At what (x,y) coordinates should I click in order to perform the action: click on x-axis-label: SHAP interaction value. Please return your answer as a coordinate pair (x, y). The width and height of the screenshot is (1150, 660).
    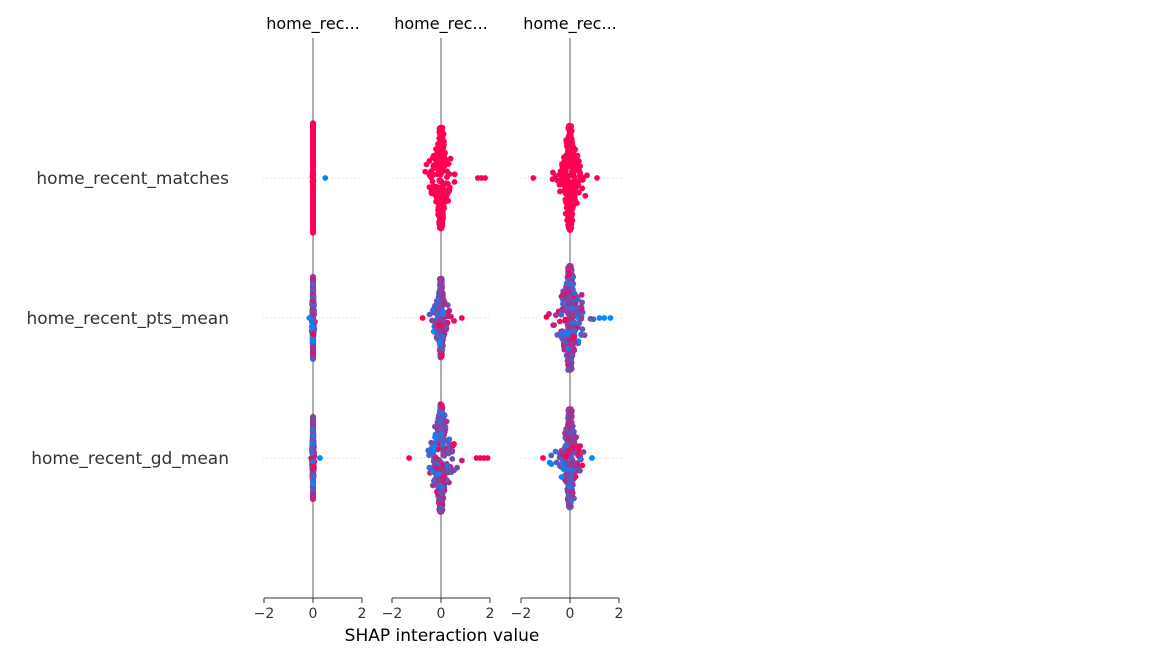
    Looking at the image, I should click on (442, 636).